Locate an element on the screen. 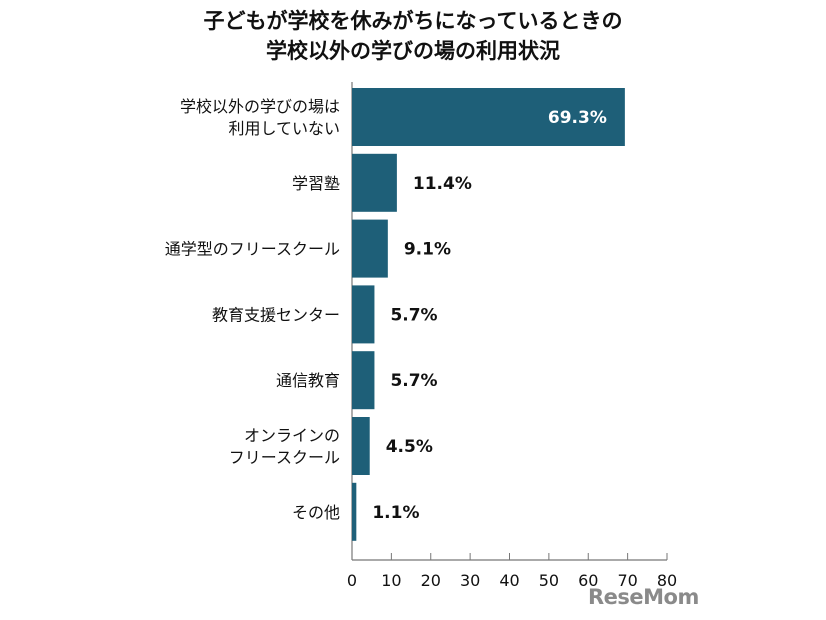 Image resolution: width=826 pixels, height=620 pixels. x-tick-label: 80 is located at coordinates (667, 580).